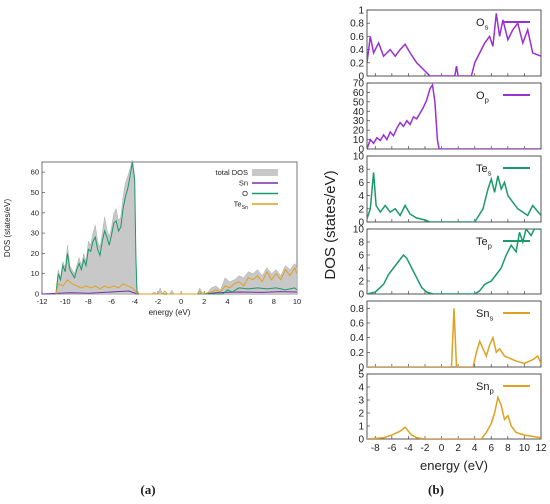  What do you see at coordinates (169, 292) in the screenshot?
I see `panel-a-series-sn` at bounding box center [169, 292].